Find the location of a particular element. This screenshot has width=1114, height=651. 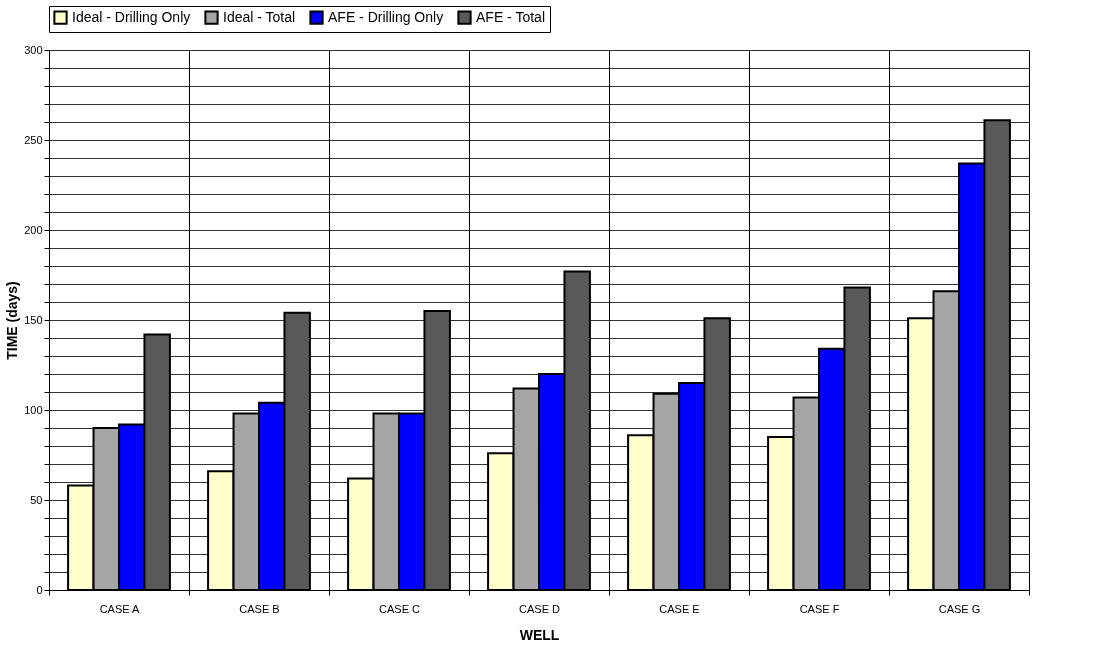

y-tick-label: 0 is located at coordinates (39, 589).